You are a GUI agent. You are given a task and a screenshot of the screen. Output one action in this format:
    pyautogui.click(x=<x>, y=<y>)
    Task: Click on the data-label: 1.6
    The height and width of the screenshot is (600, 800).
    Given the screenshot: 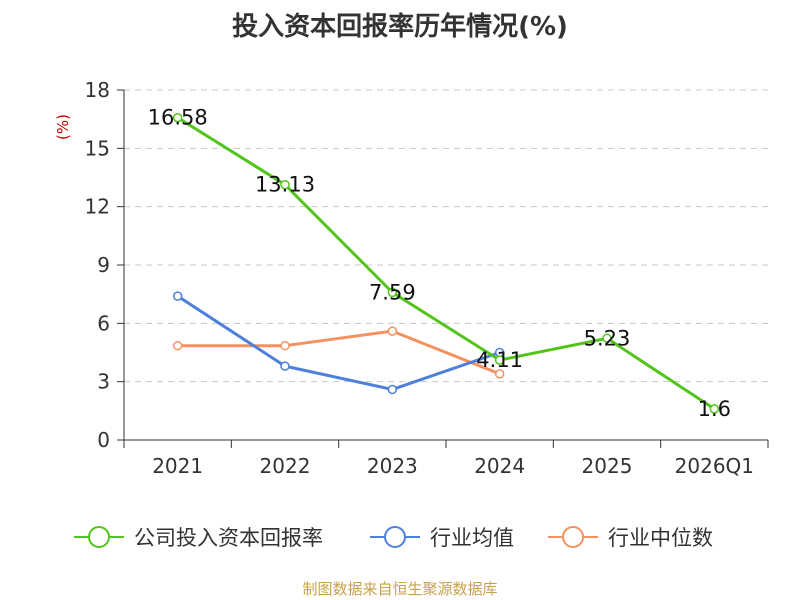 What is the action you would take?
    pyautogui.click(x=714, y=409)
    